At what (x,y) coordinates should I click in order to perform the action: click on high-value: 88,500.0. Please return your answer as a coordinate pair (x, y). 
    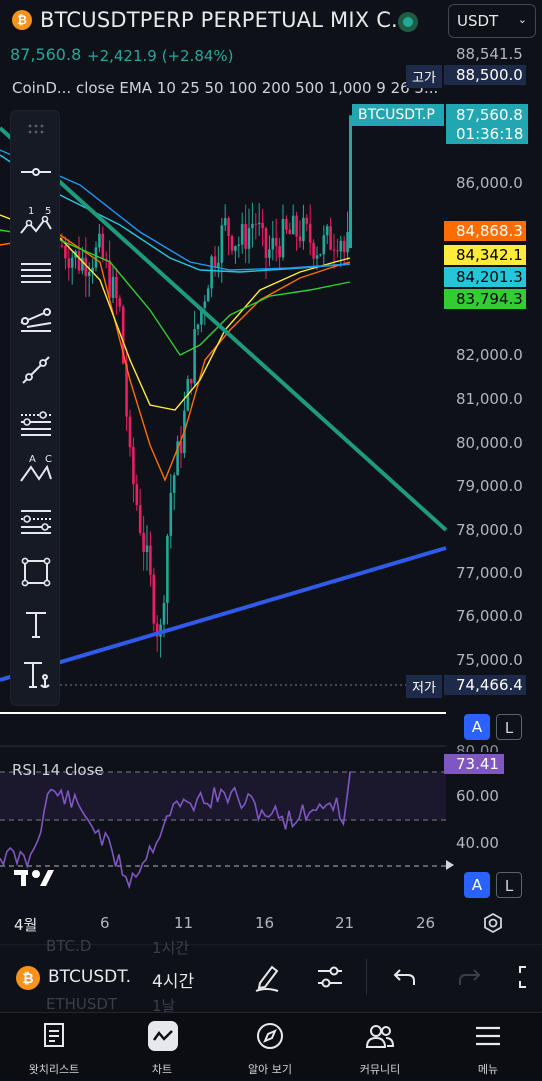
    Looking at the image, I should click on (485, 75).